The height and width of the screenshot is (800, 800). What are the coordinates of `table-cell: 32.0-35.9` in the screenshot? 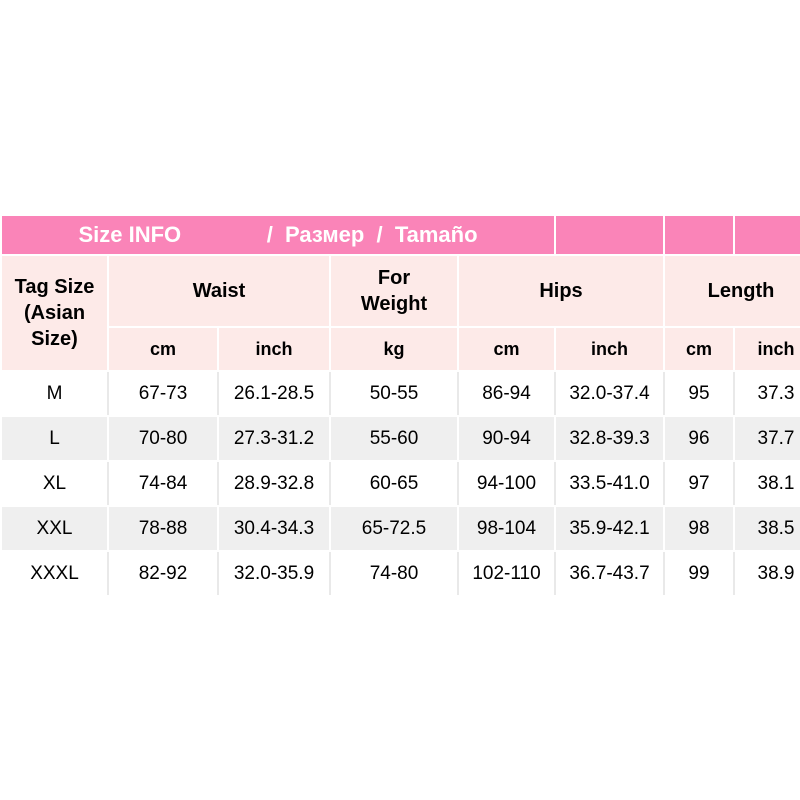 It's located at (274, 573).